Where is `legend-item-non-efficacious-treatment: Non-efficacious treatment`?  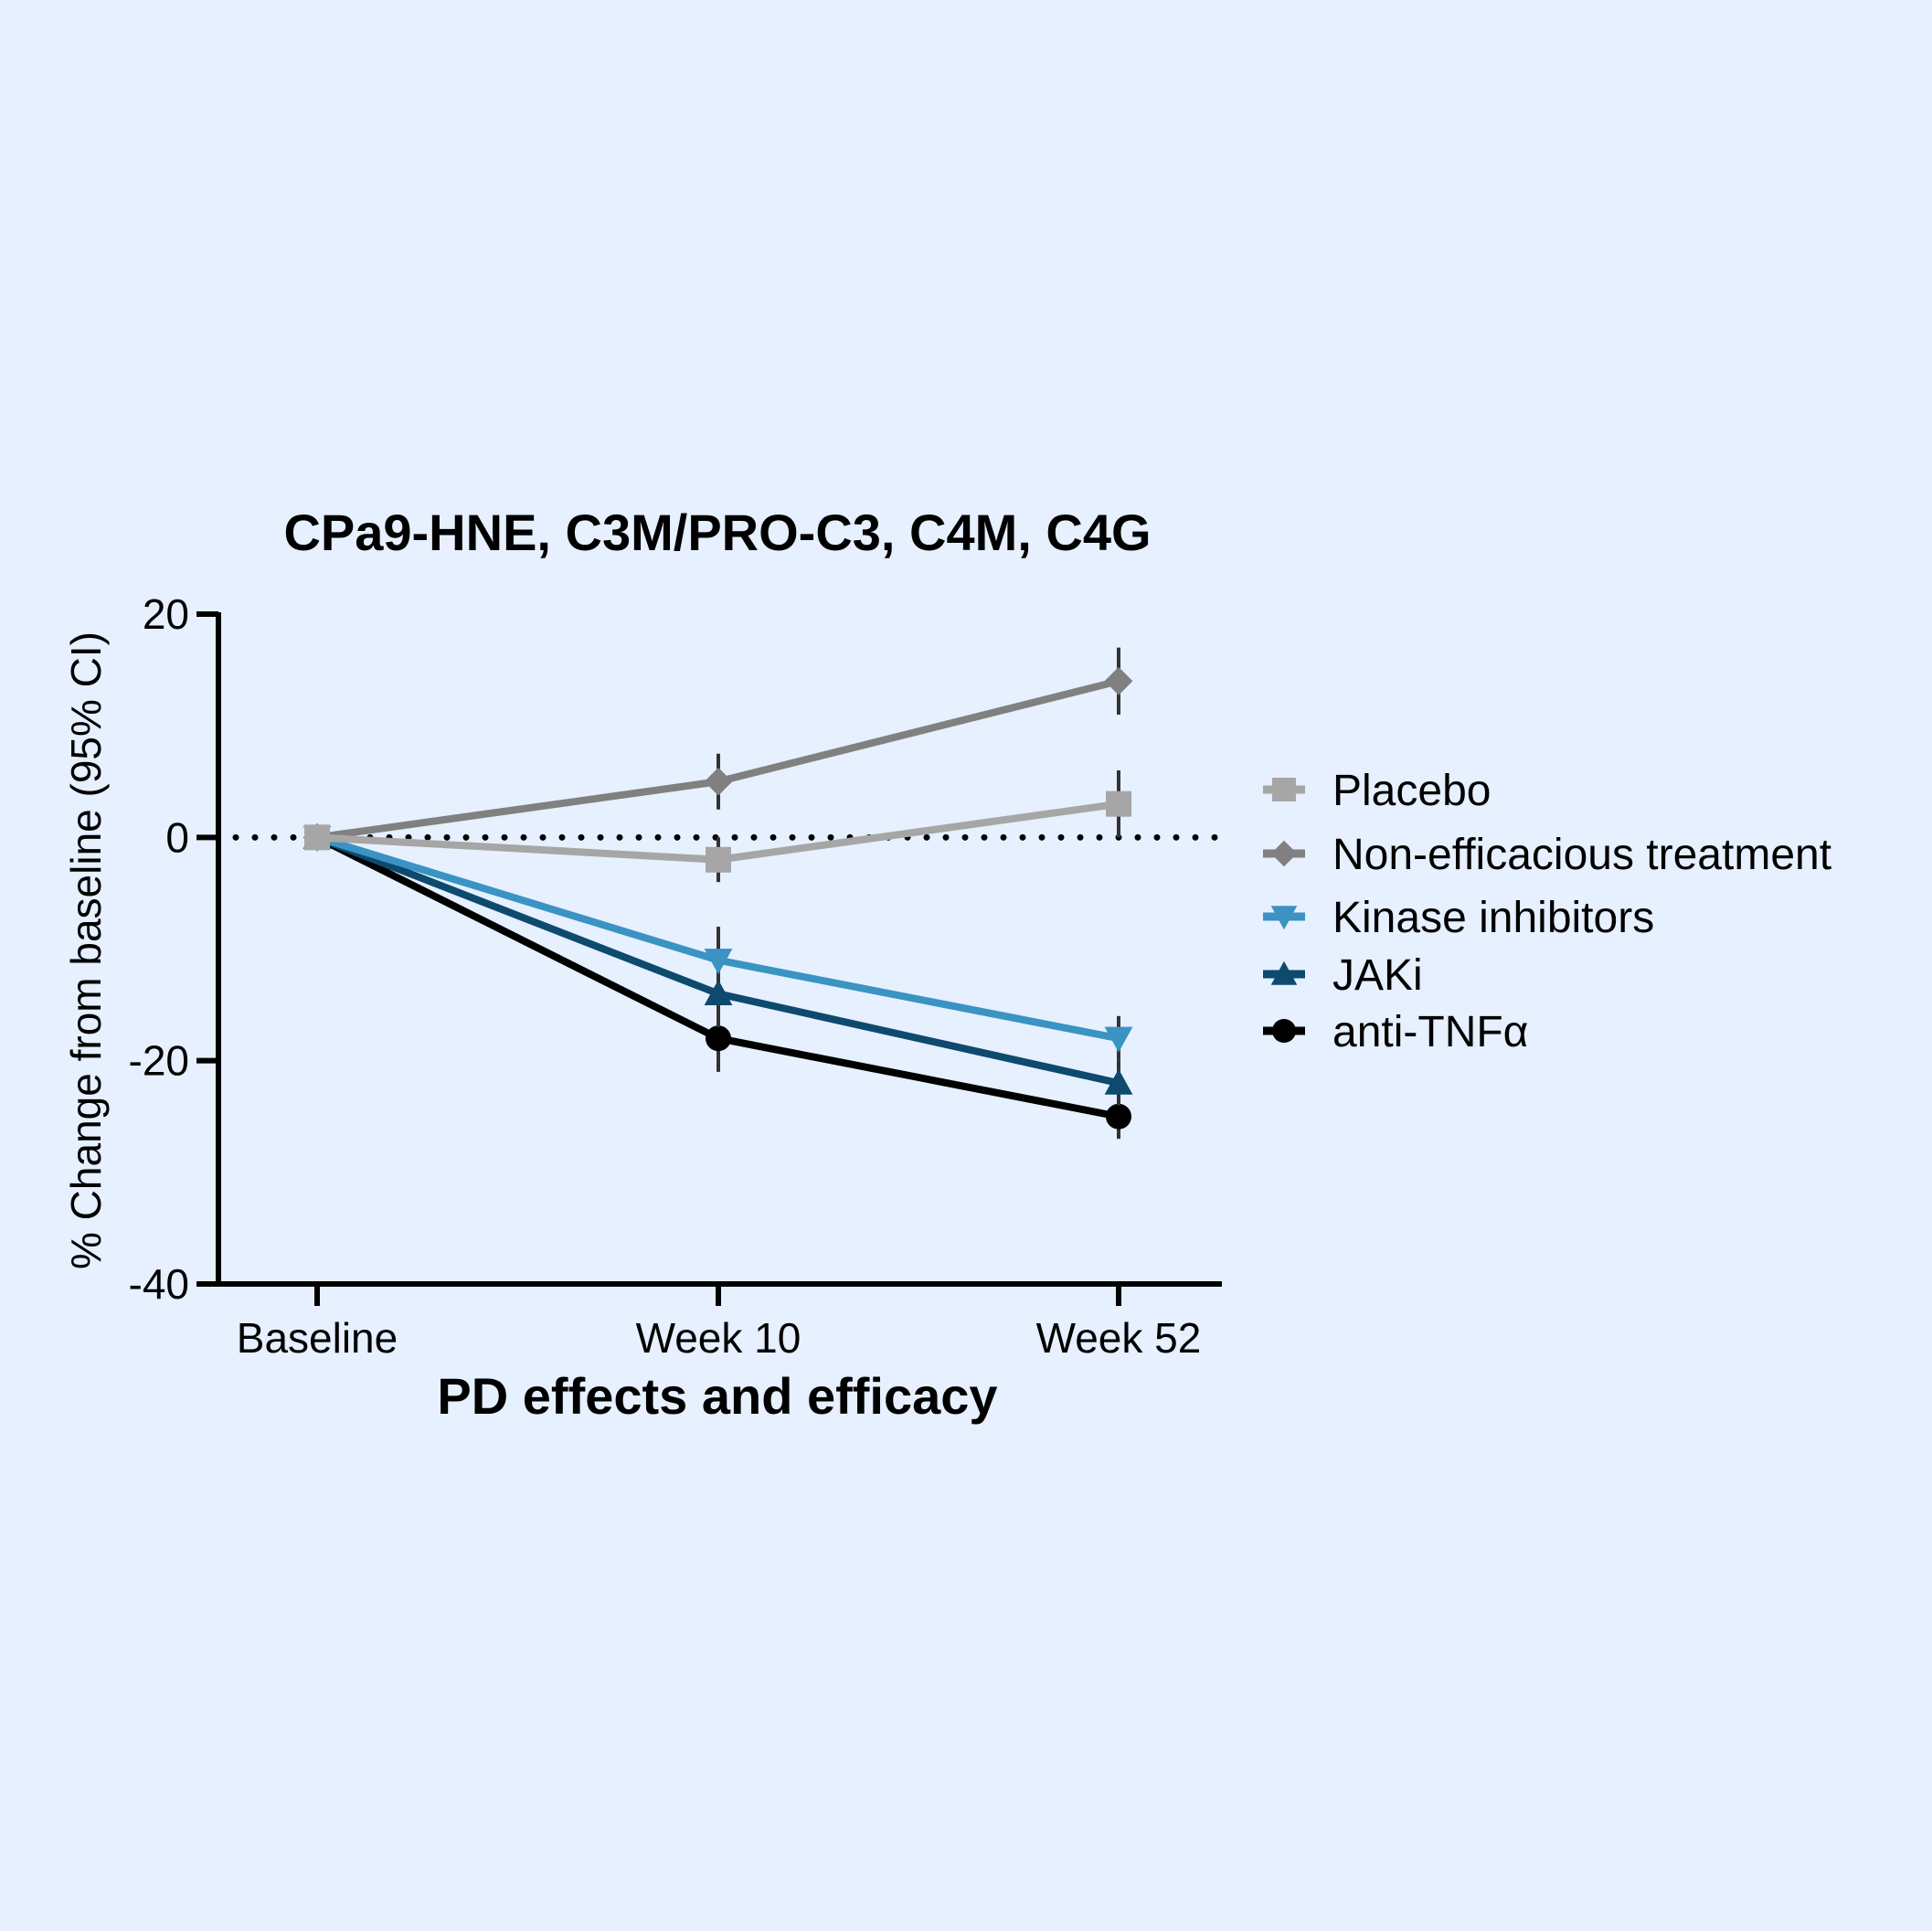
legend-item-non-efficacious-treatment: Non-efficacious treatment is located at coordinates (1547, 855).